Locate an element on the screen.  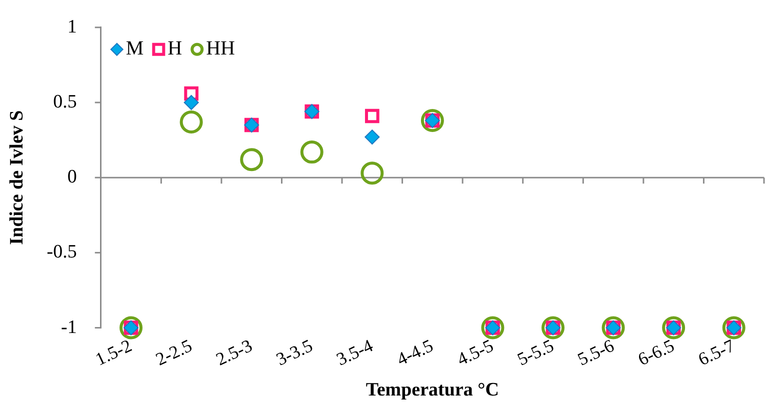
x-tick-label: 3.5-4 is located at coordinates (354, 352).